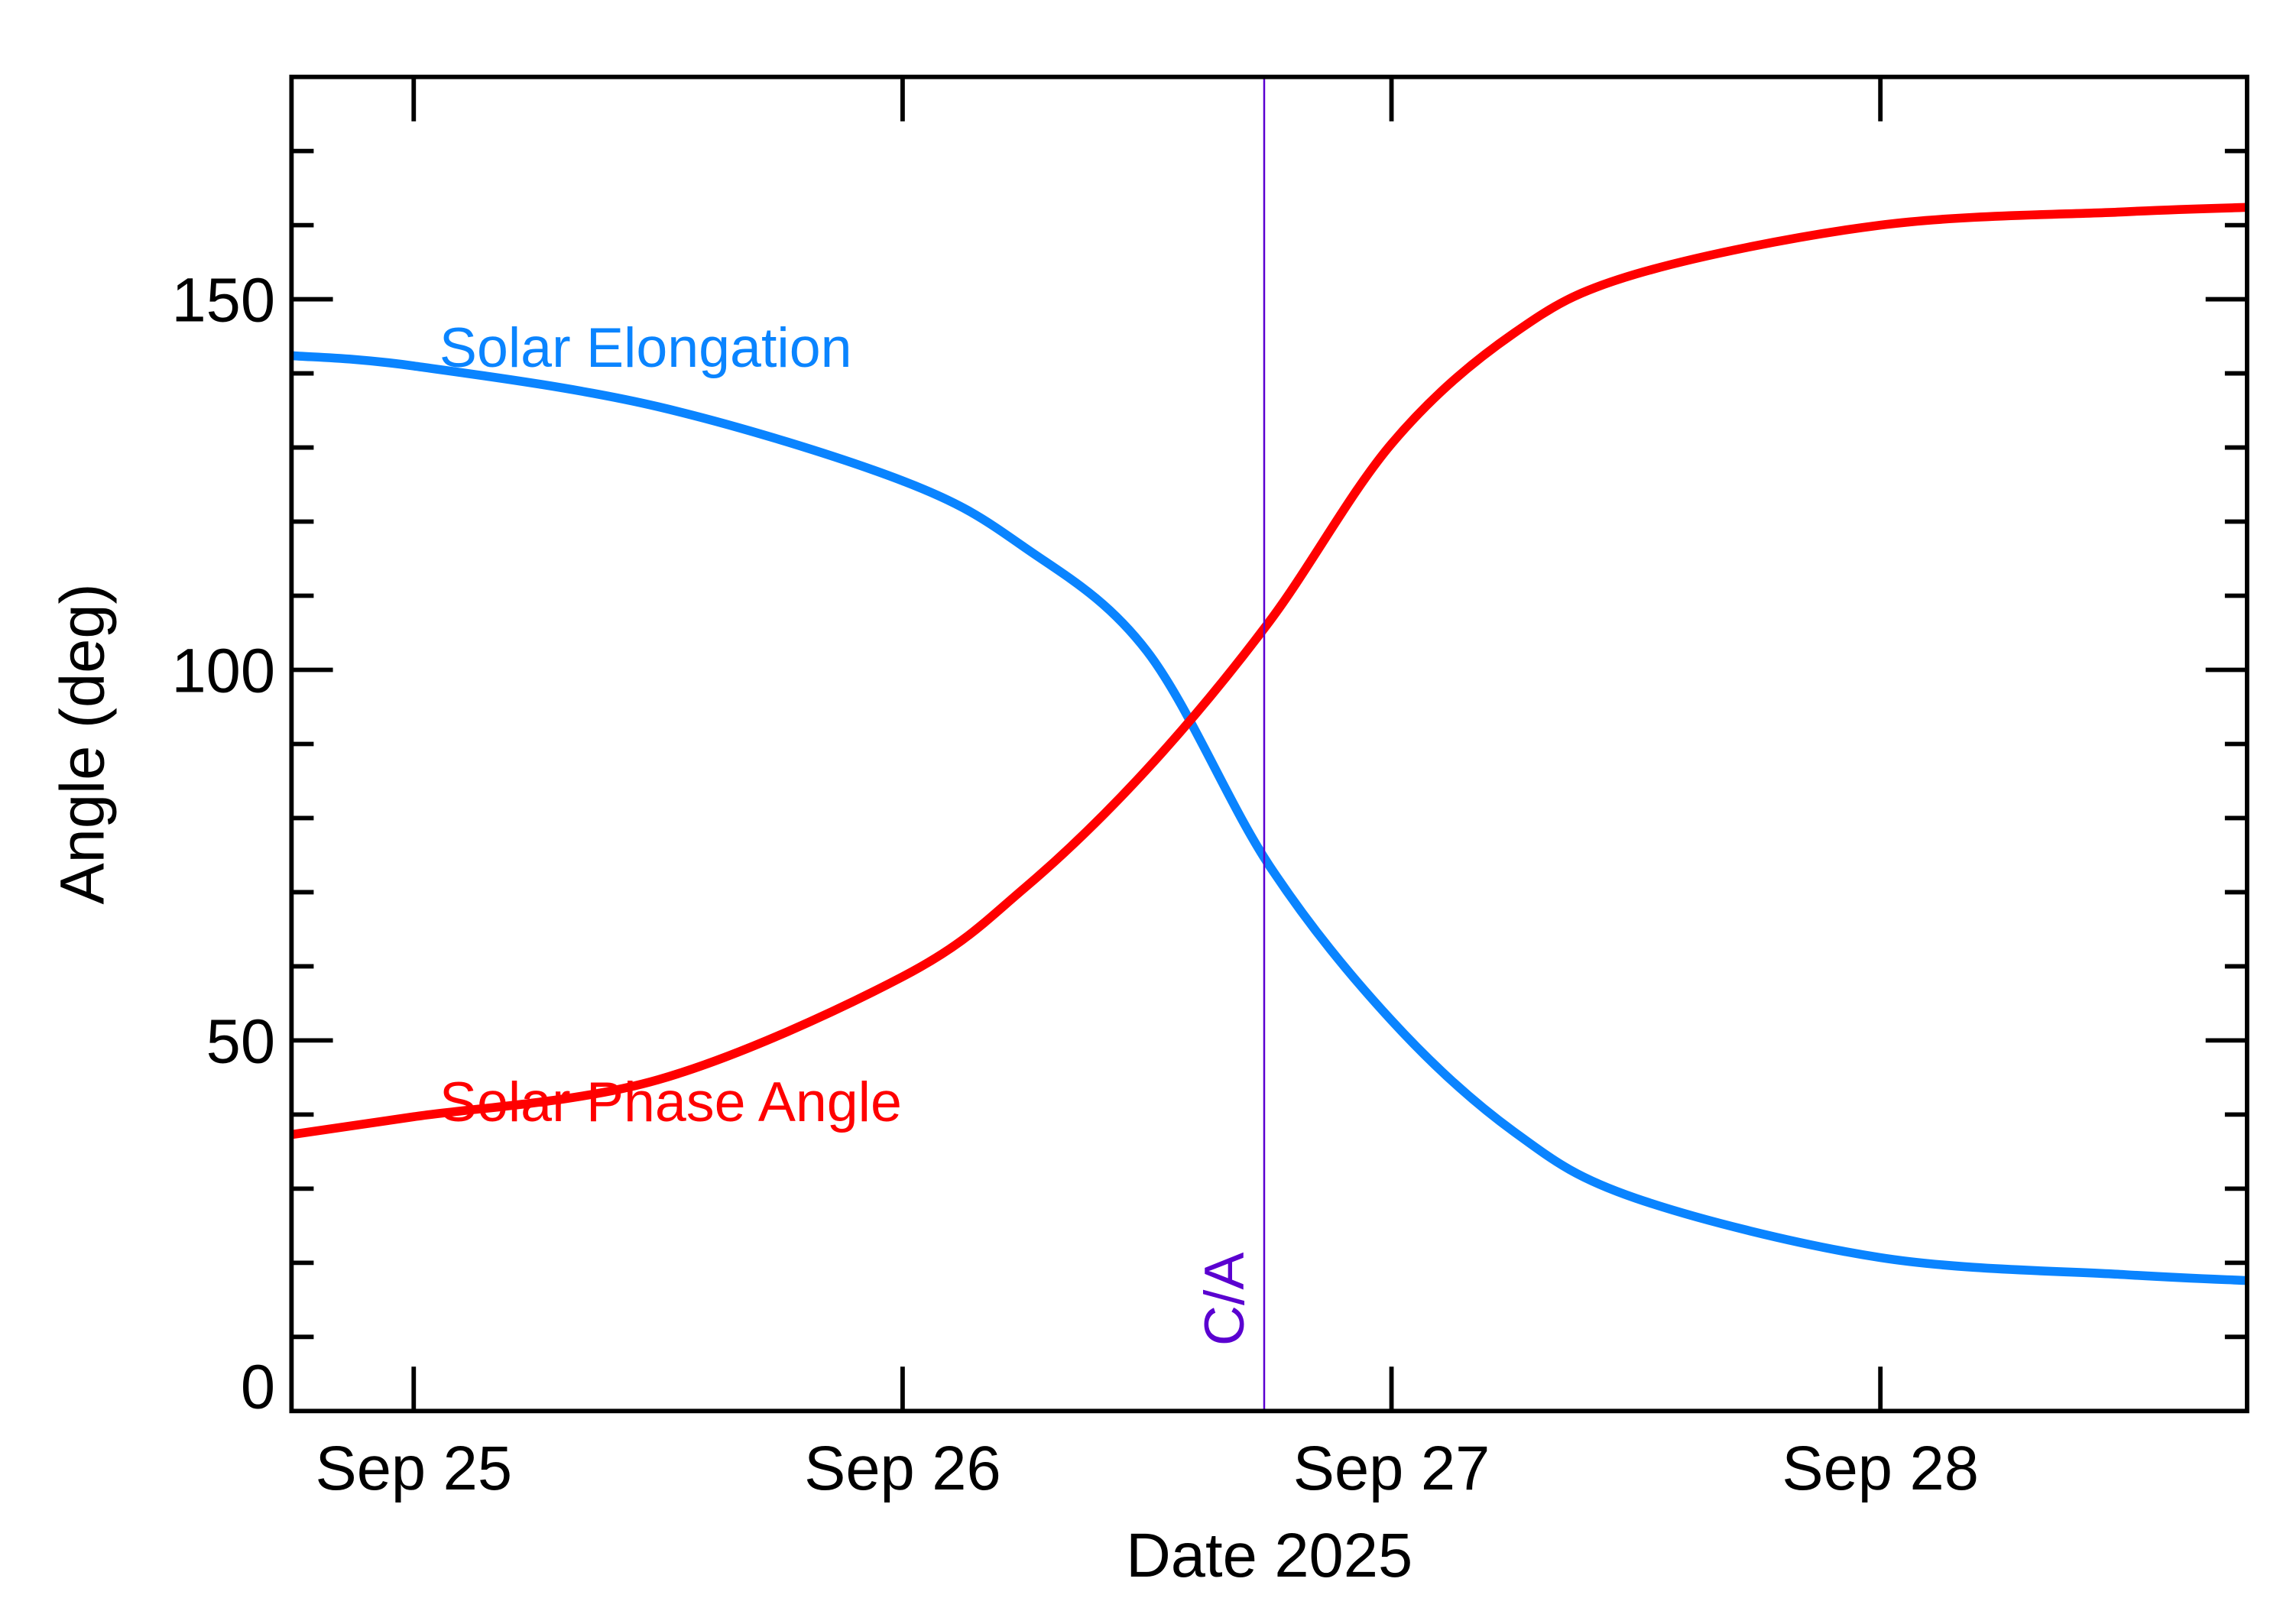  I want to click on x-tick-label: Sep 28, so click(1880, 1468).